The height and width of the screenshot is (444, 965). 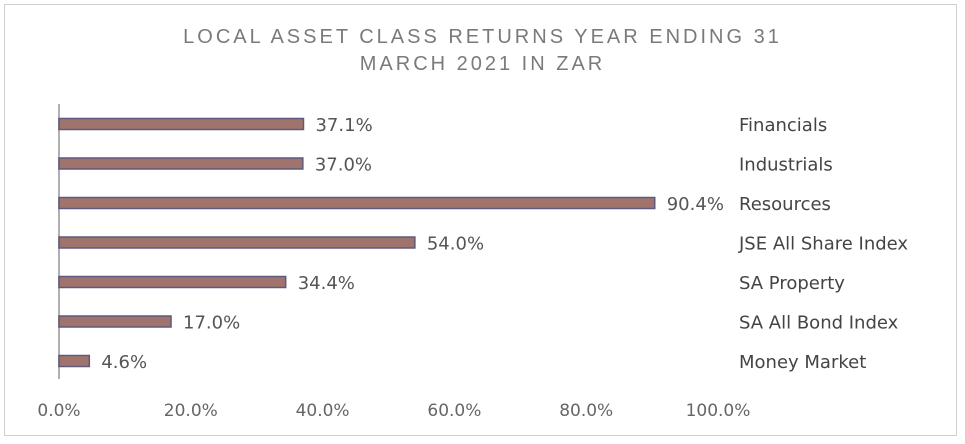 What do you see at coordinates (343, 165) in the screenshot?
I see `data-label: 37.0%` at bounding box center [343, 165].